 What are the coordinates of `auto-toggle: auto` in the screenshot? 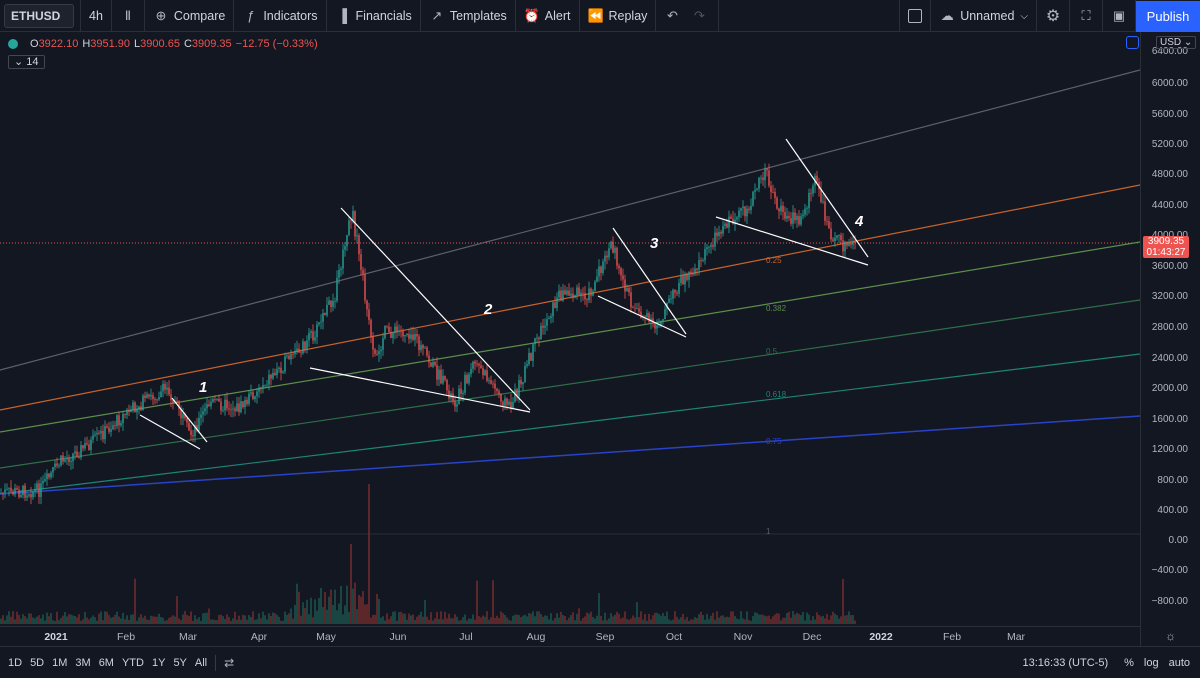 It's located at (1179, 663).